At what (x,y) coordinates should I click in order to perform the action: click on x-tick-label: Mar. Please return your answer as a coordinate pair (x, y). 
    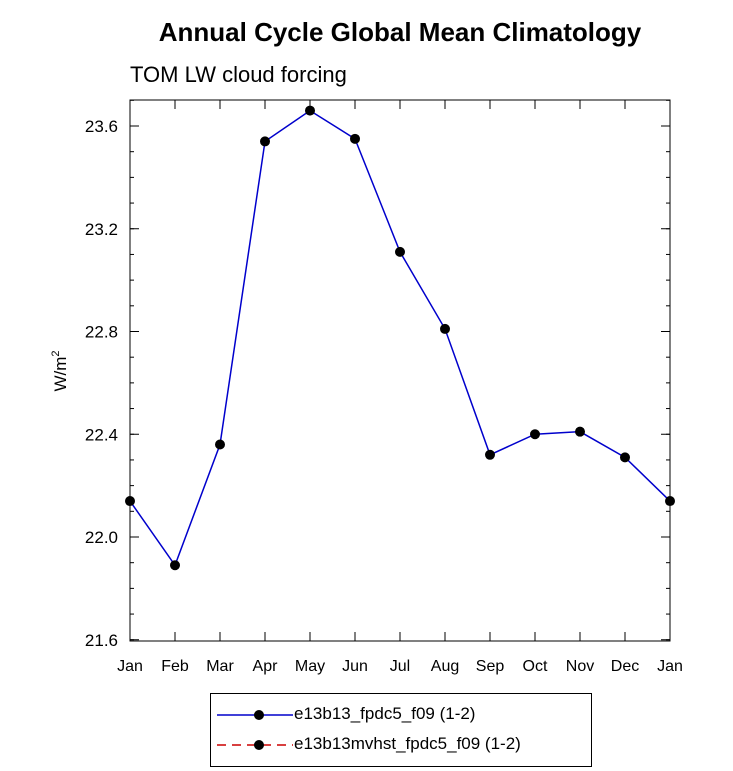
    Looking at the image, I should click on (220, 666).